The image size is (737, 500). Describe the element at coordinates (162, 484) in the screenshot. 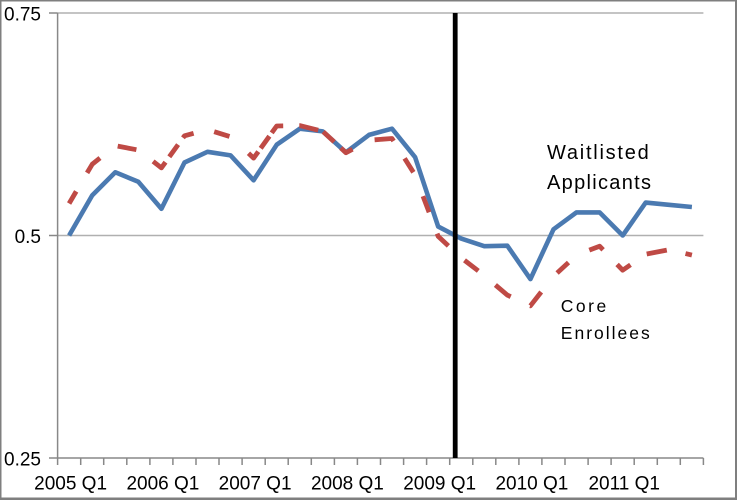

I see `svg-text: 2006 Q1` at that location.